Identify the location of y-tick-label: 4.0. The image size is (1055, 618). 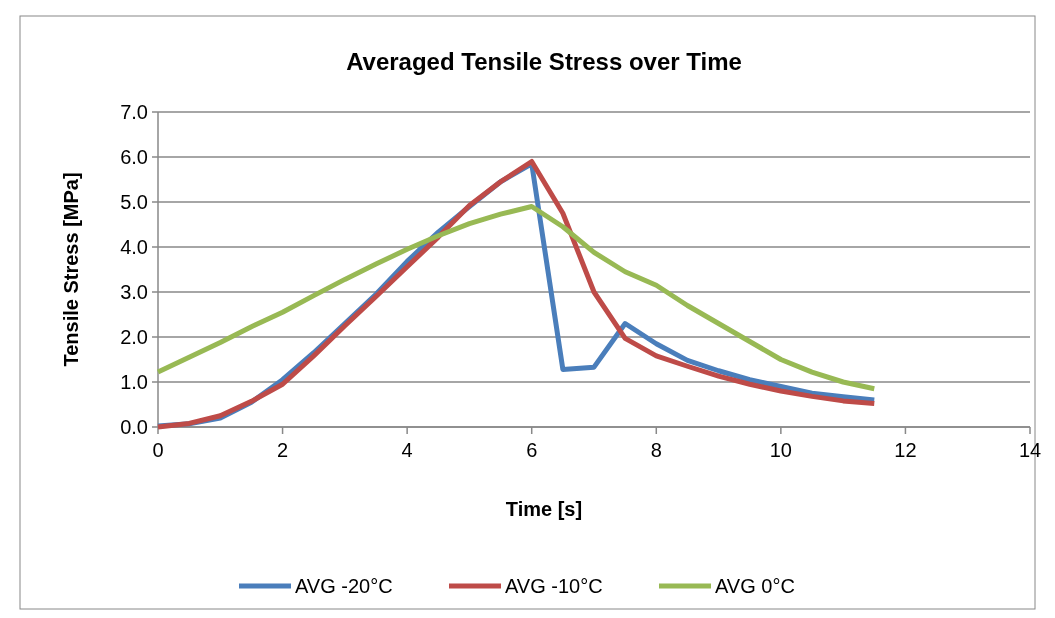
(134, 247).